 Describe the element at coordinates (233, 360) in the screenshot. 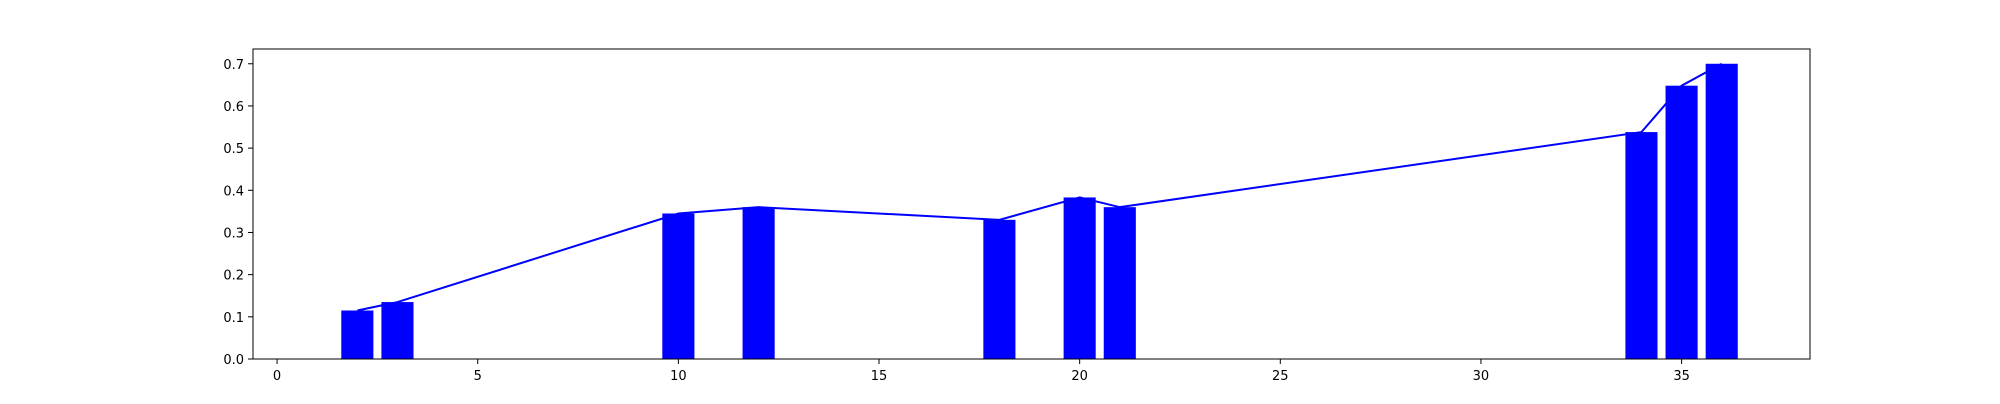

I see `y-tick-label: 0.0` at that location.